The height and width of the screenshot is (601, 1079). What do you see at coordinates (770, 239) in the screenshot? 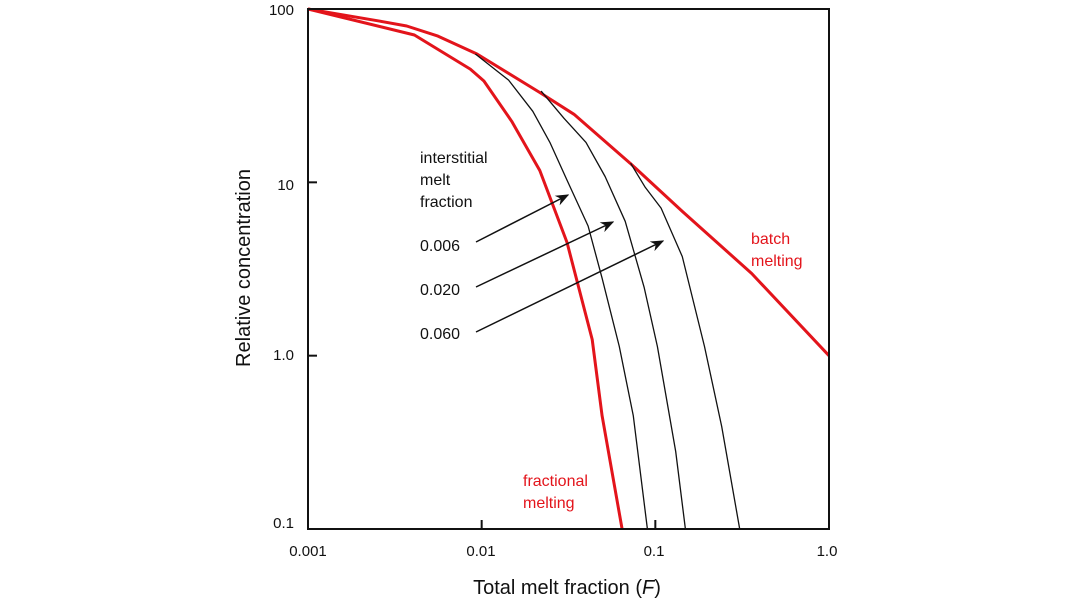
I see `batch-melting-label: batch` at bounding box center [770, 239].